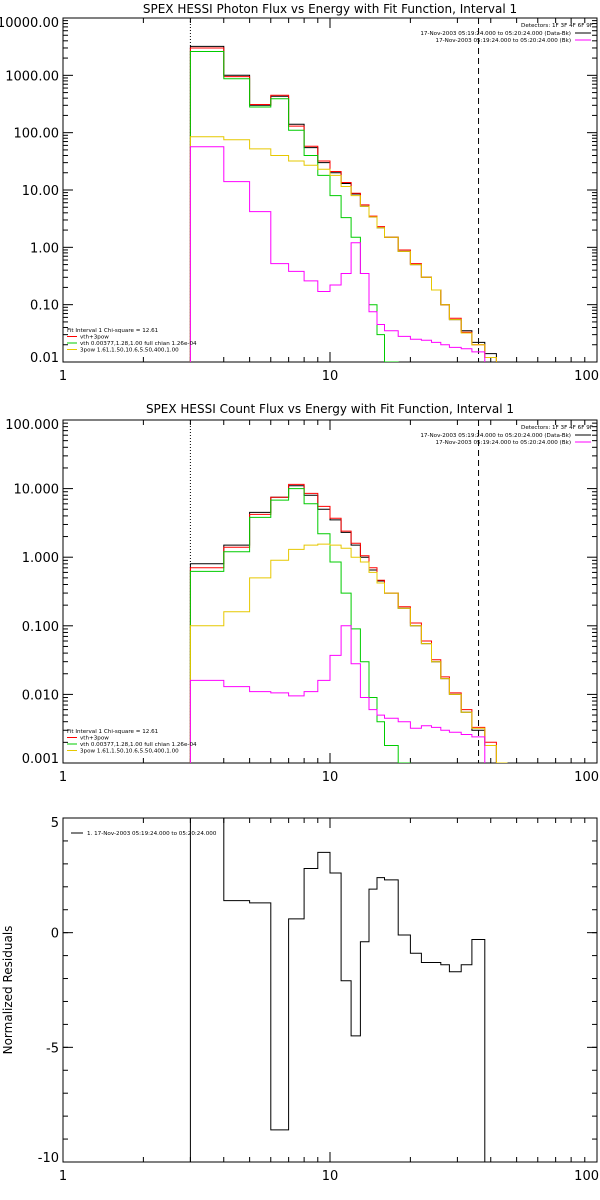 Image resolution: width=600 pixels, height=1200 pixels. What do you see at coordinates (48, 1158) in the screenshot?
I see `y-tick-label: -10` at bounding box center [48, 1158].